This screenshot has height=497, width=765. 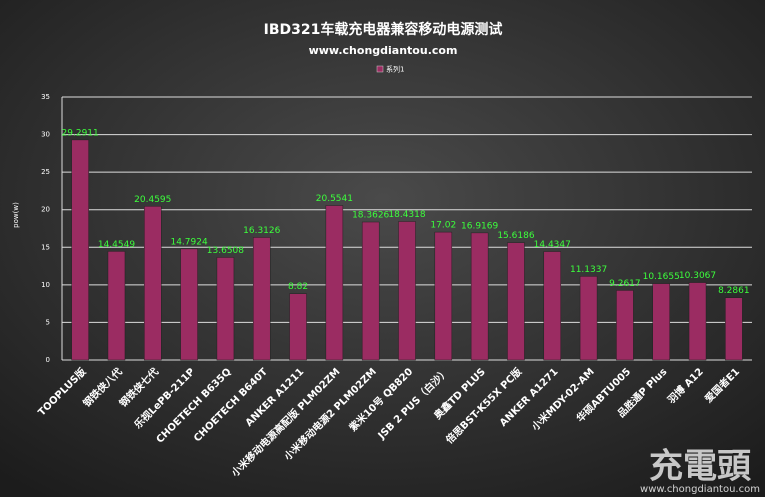 What do you see at coordinates (380, 69) in the screenshot?
I see `legend-swatch` at bounding box center [380, 69].